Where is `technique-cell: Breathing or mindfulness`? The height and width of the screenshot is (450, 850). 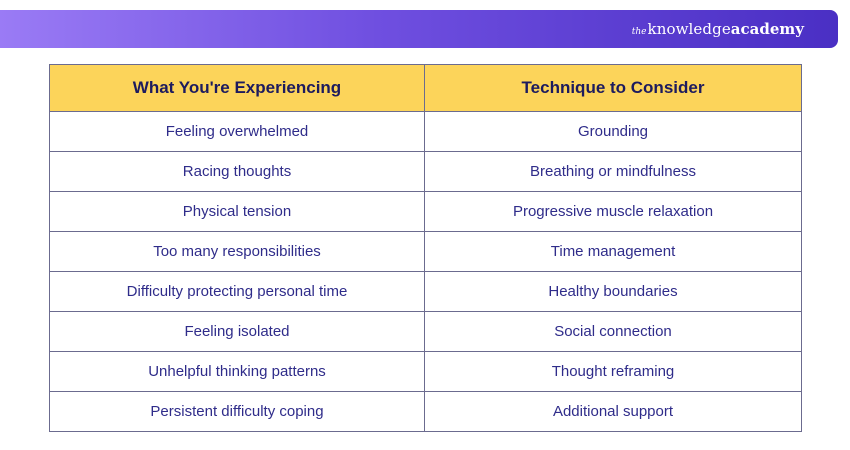 technique-cell: Breathing or mindfulness is located at coordinates (613, 171).